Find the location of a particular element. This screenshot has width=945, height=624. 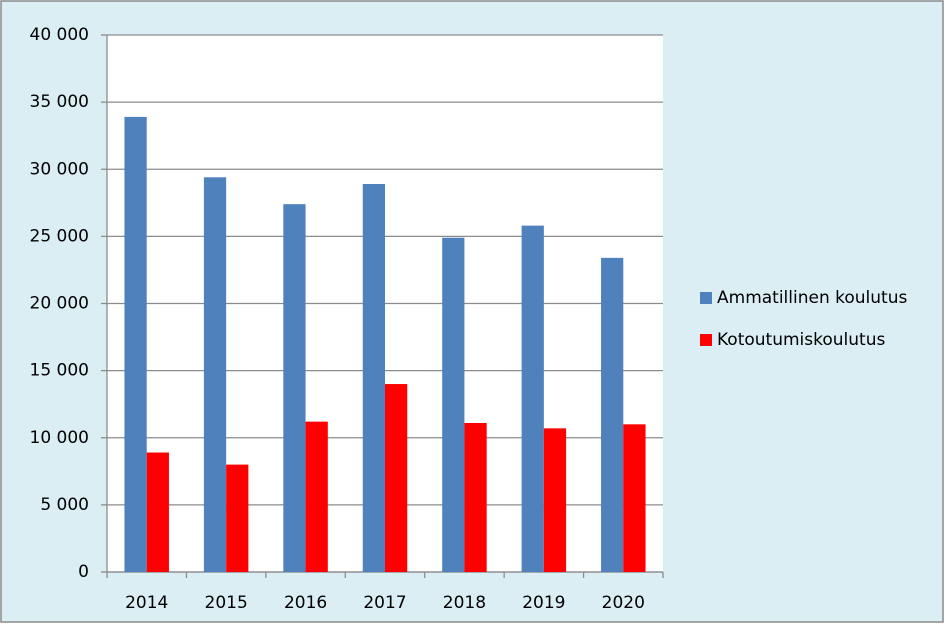

y-tick-label: 0 is located at coordinates (83, 572).